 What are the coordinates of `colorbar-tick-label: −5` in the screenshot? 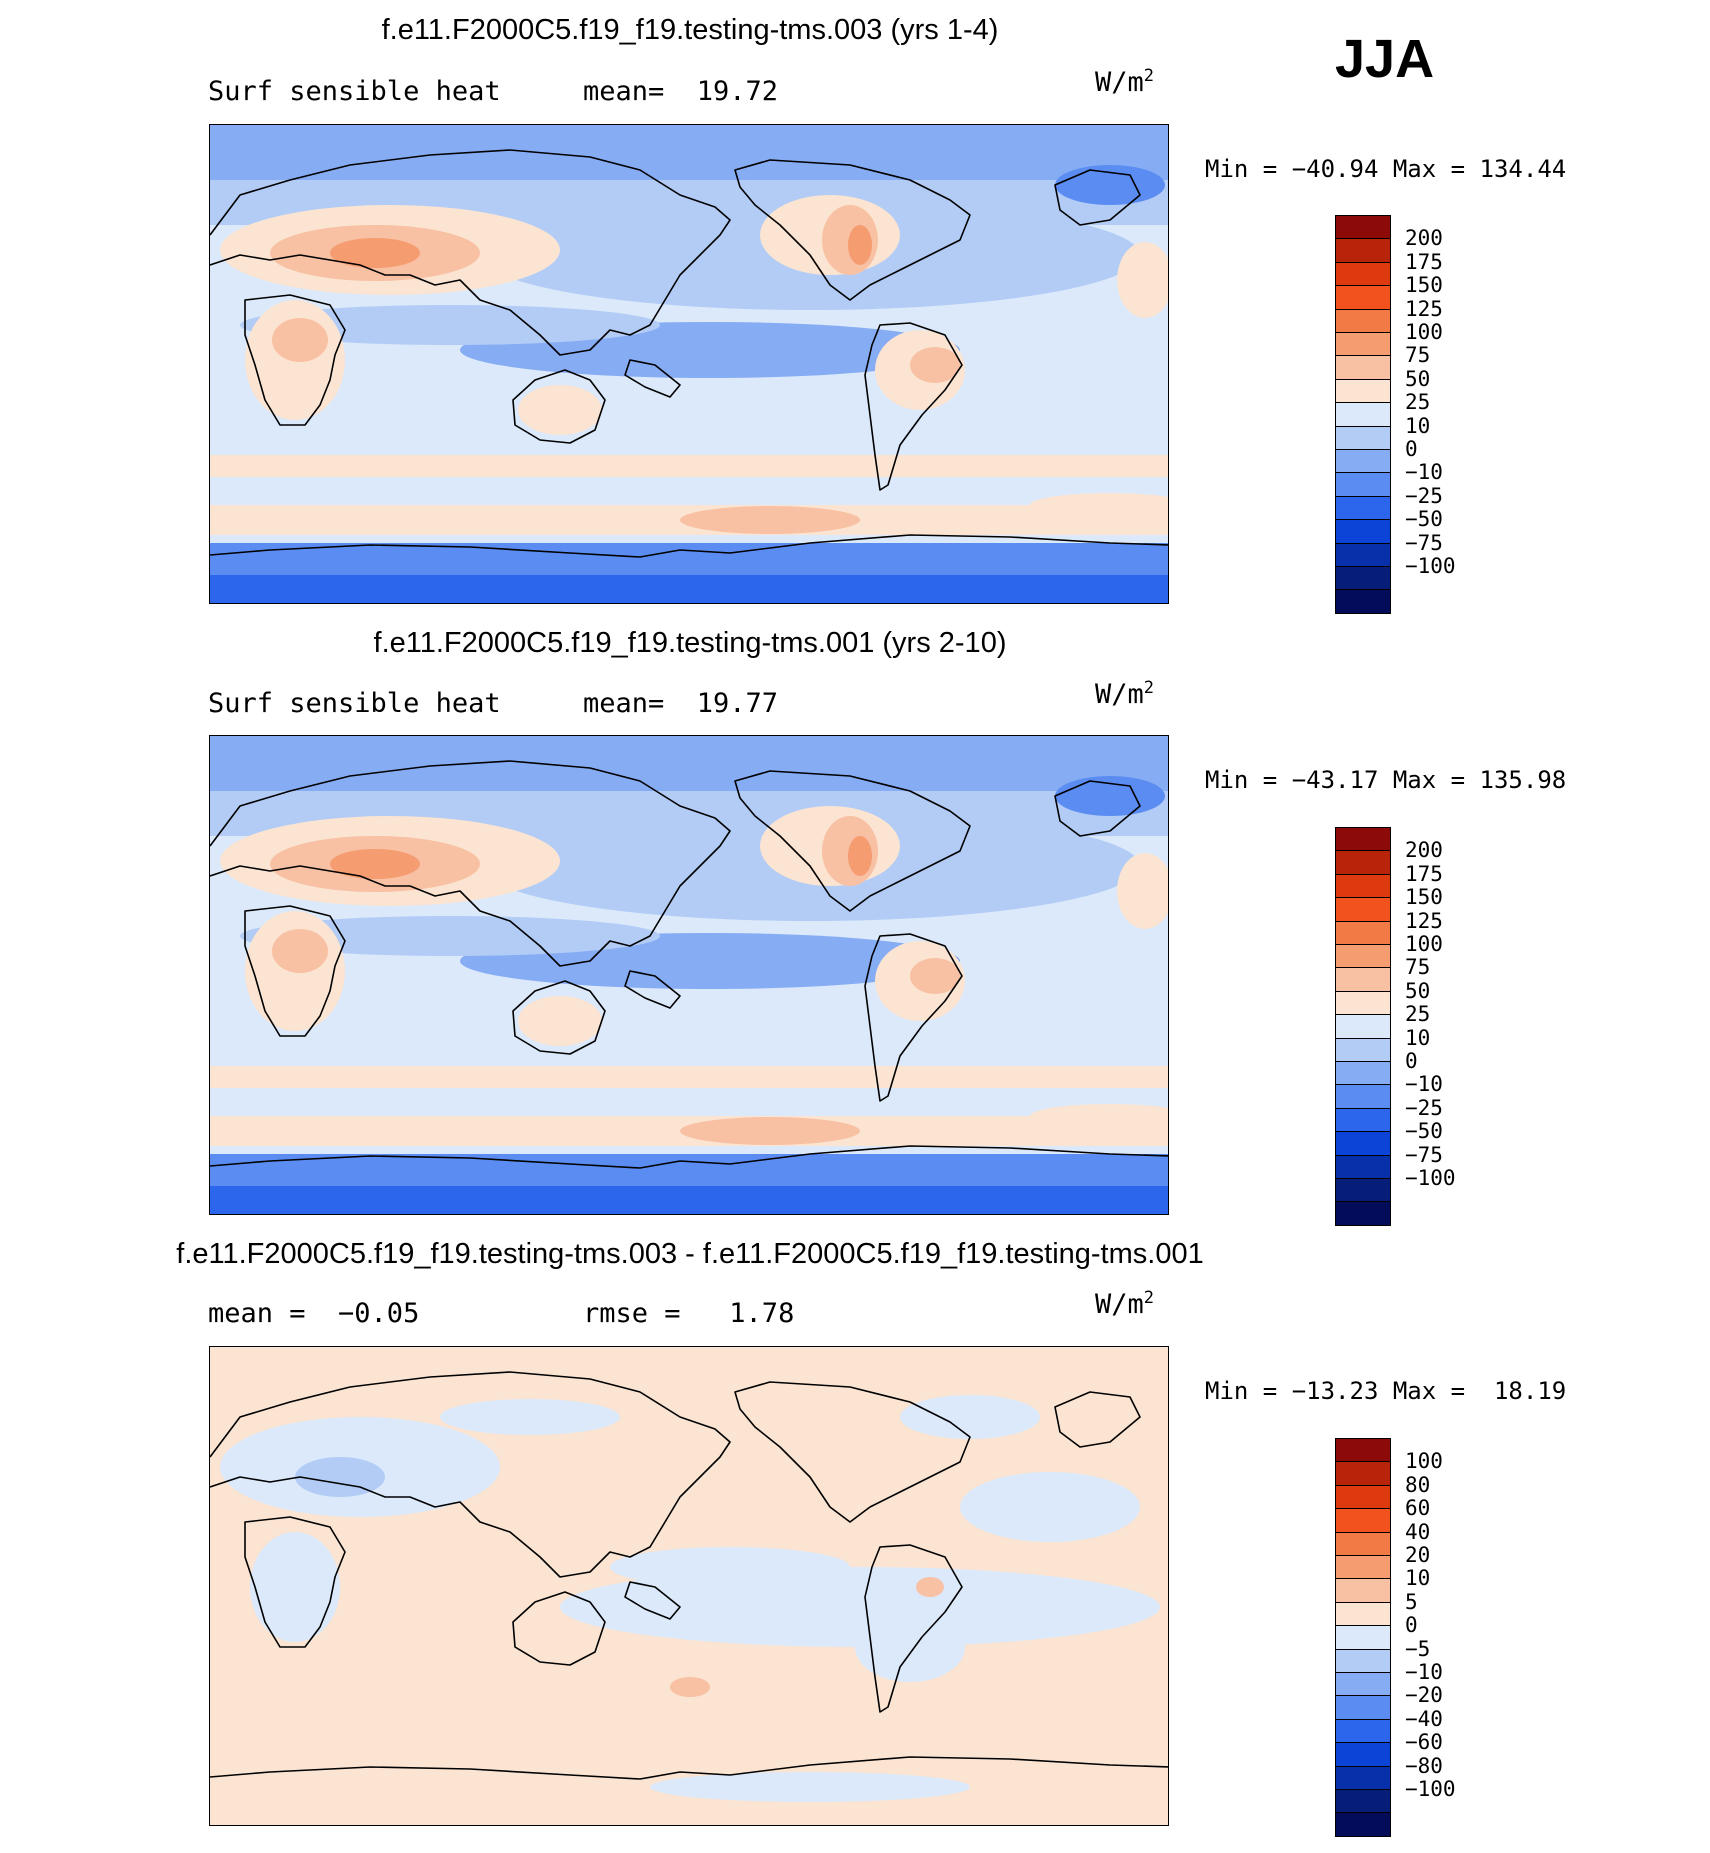 It's located at (1418, 1648).